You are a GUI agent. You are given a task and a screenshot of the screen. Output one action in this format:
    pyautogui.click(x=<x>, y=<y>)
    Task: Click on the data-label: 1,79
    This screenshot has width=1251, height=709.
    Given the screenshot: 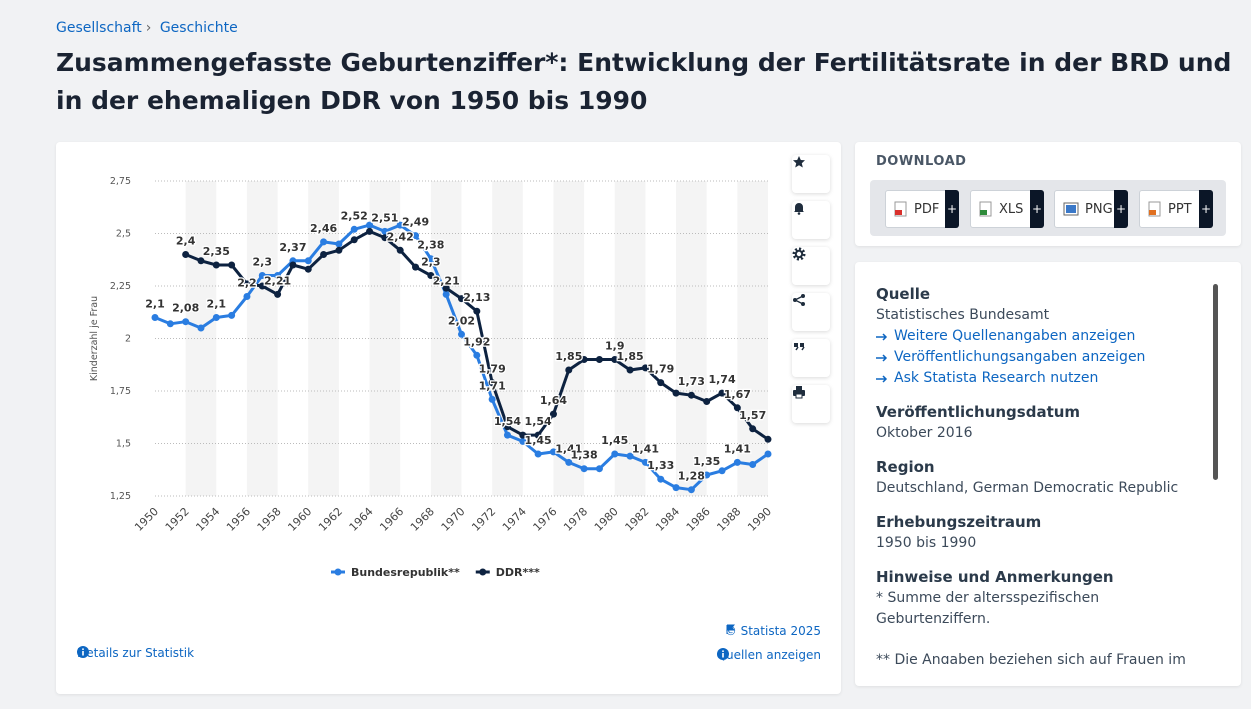 What is the action you would take?
    pyautogui.click(x=492, y=369)
    